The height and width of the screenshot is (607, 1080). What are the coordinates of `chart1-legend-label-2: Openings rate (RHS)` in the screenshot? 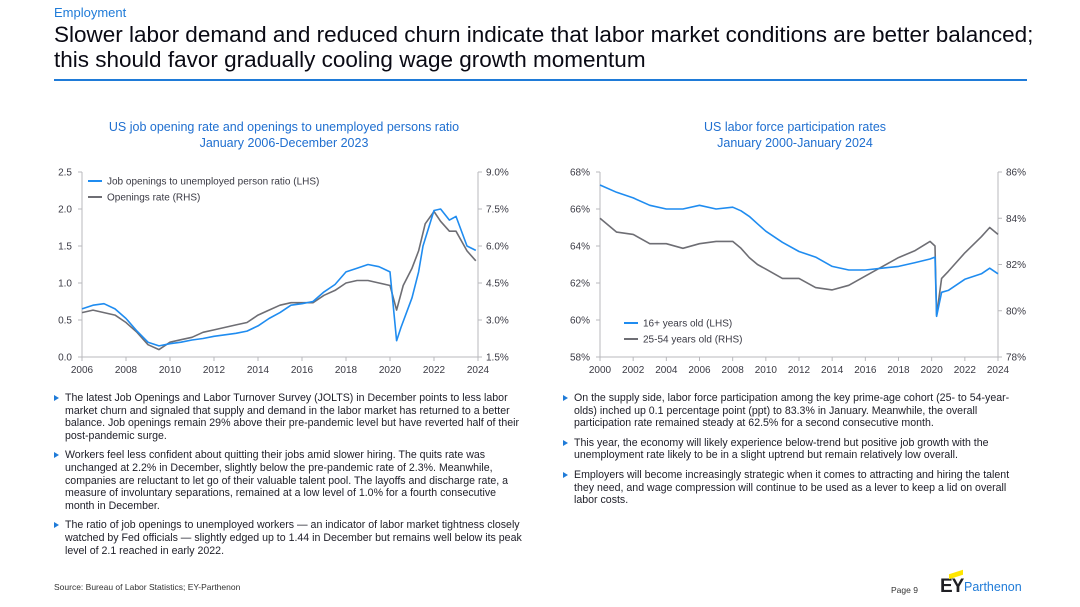 It's located at (153, 198).